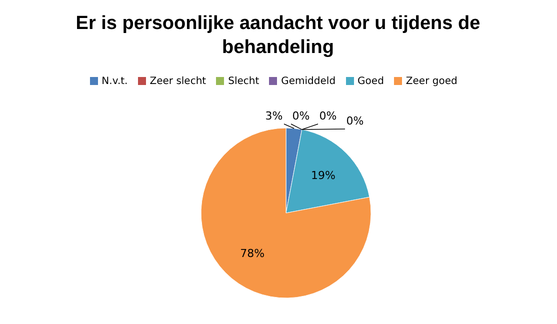  What do you see at coordinates (115, 81) in the screenshot?
I see `legend-label: N.v.t.` at bounding box center [115, 81].